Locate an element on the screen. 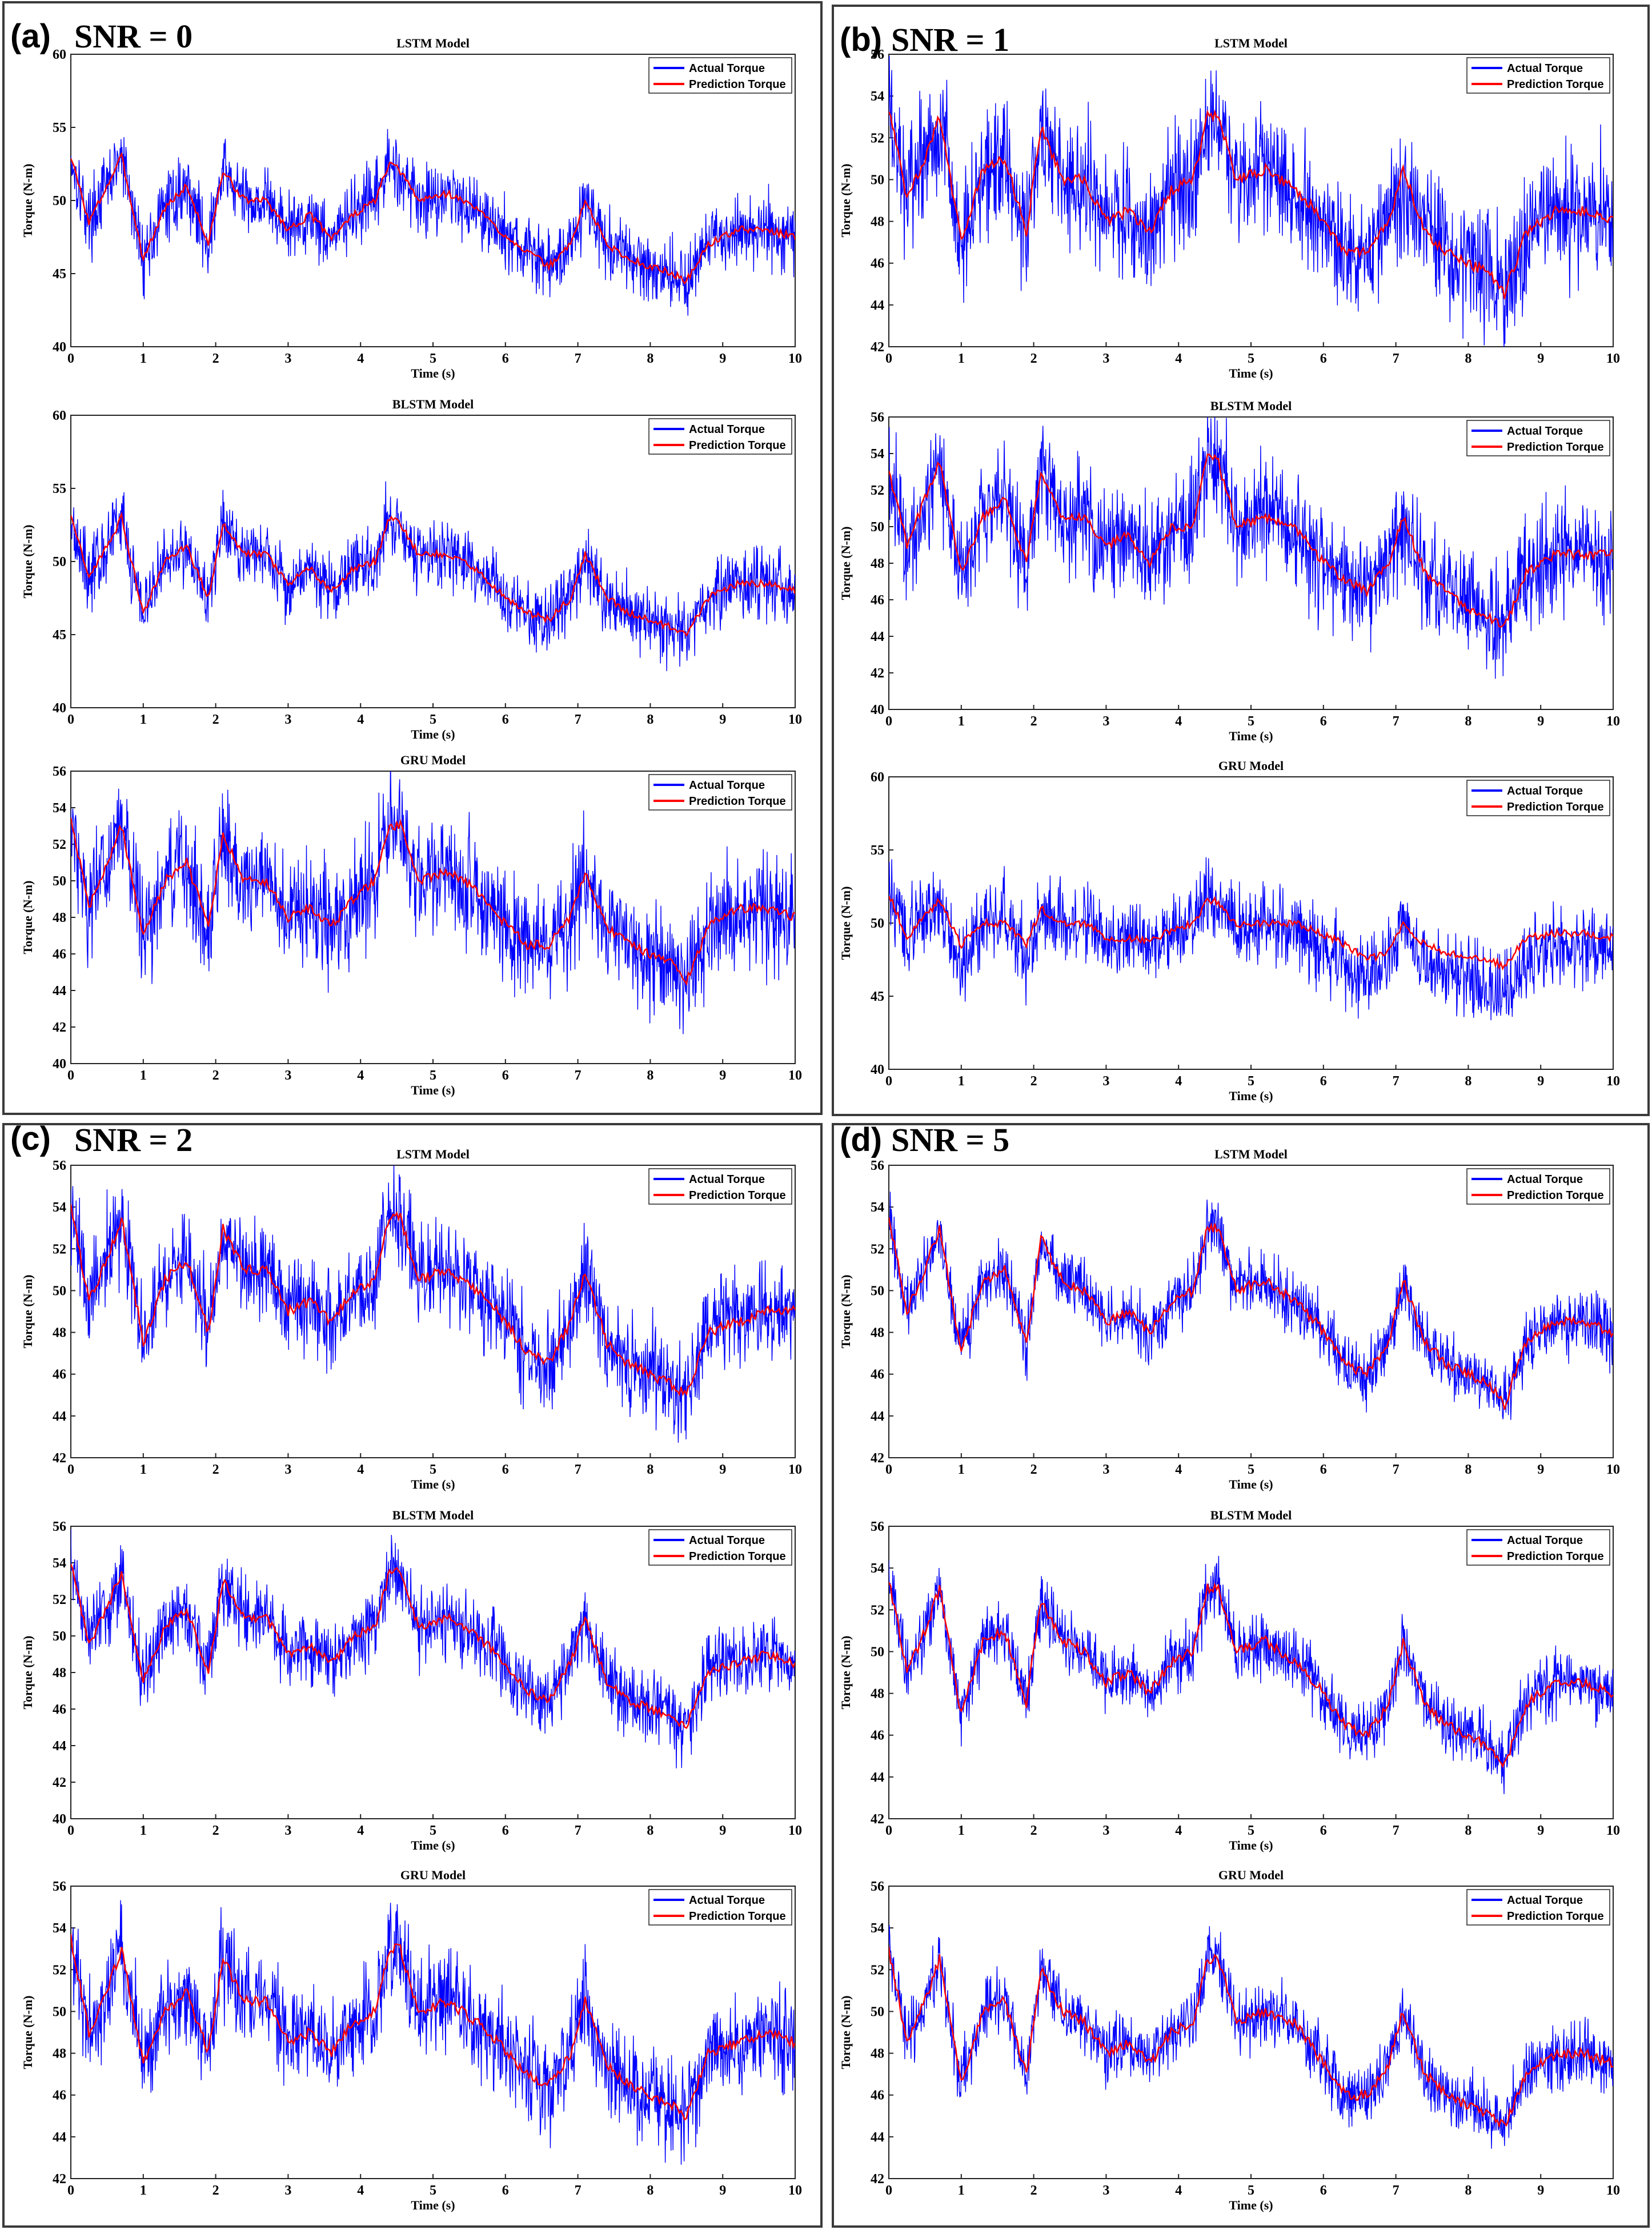 The image size is (1652, 2230). y-tick-label: 56 is located at coordinates (59, 1165).